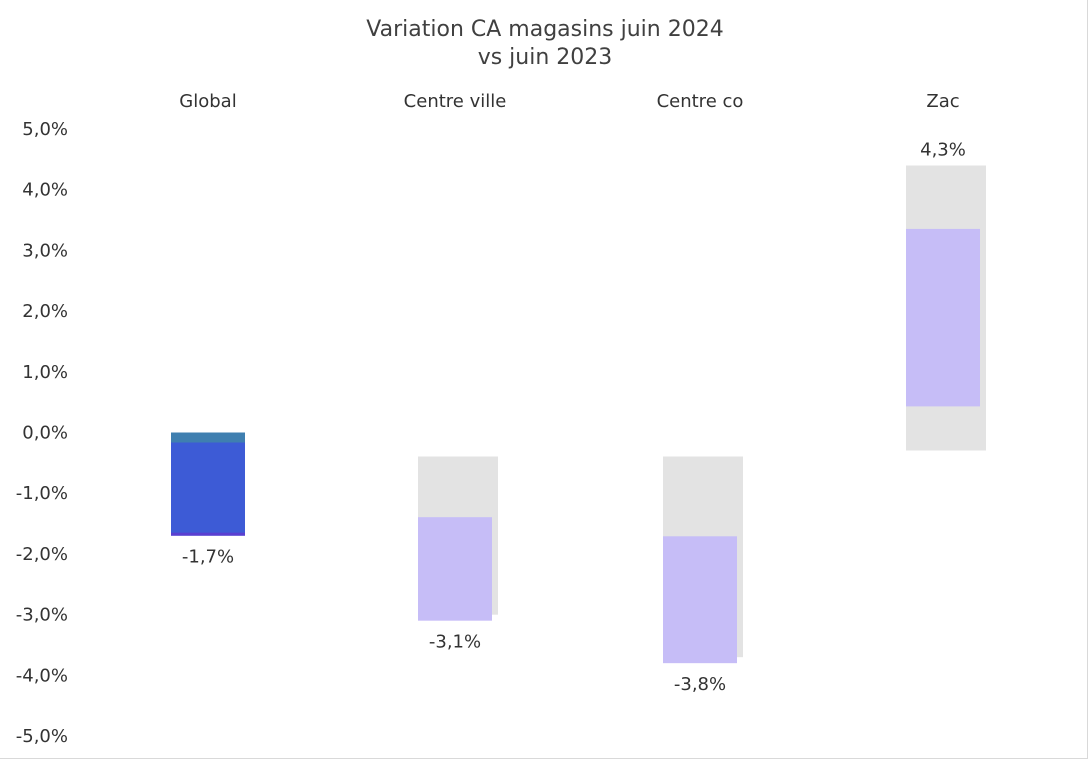  I want to click on category-label: Centre co, so click(700, 101).